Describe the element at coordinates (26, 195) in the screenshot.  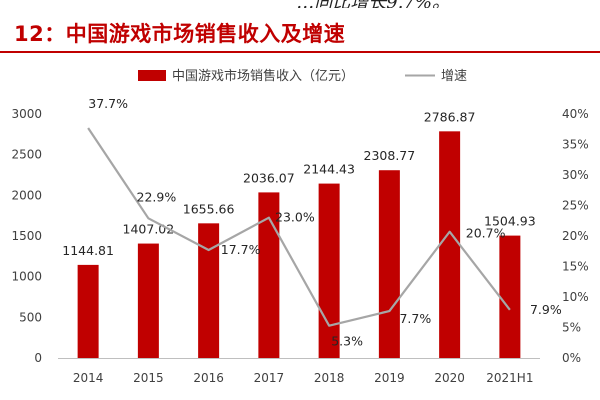
I see `y-tick-label: 2000` at that location.